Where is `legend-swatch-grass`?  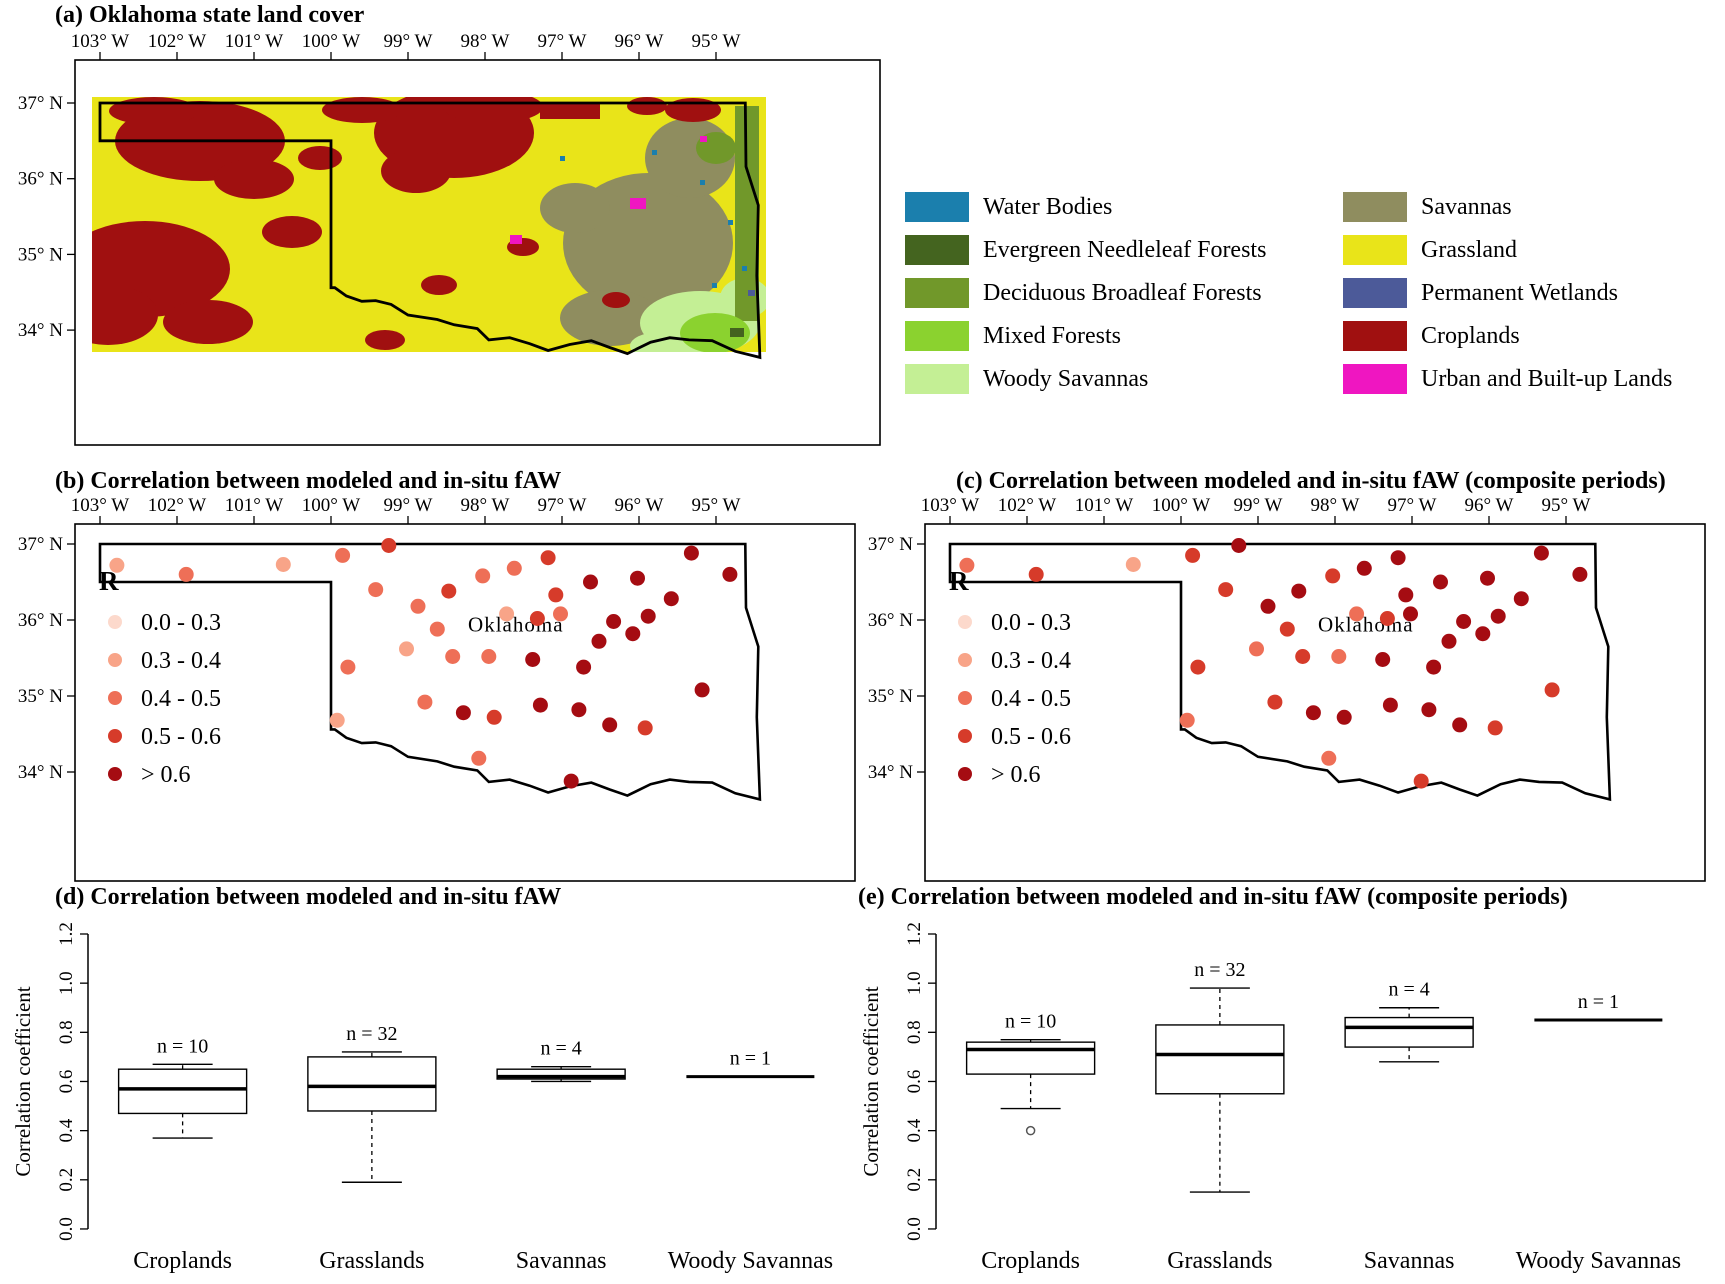 legend-swatch-grass is located at coordinates (1375, 250).